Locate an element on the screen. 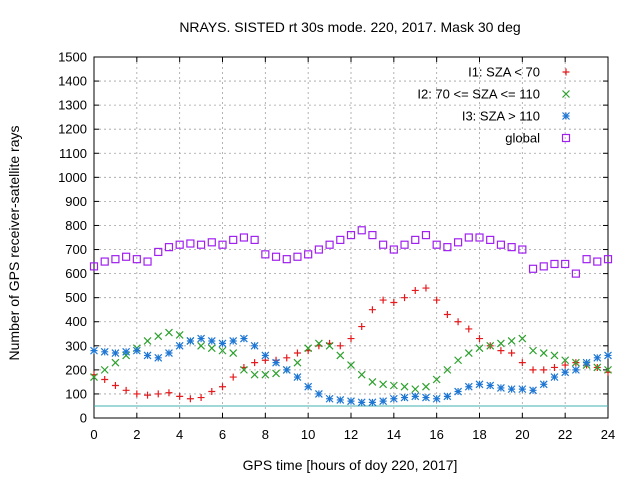 The image size is (640, 480). x-tick-label: 14 is located at coordinates (394, 434).